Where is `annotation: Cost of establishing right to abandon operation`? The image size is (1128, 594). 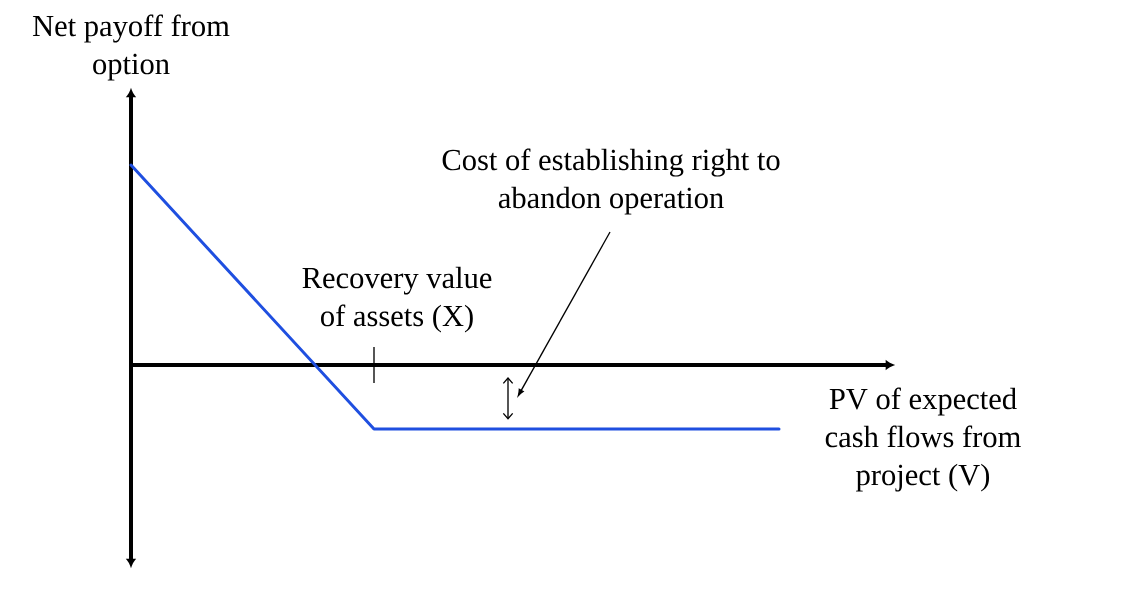 annotation: Cost of establishing right to abandon operation is located at coordinates (611, 181).